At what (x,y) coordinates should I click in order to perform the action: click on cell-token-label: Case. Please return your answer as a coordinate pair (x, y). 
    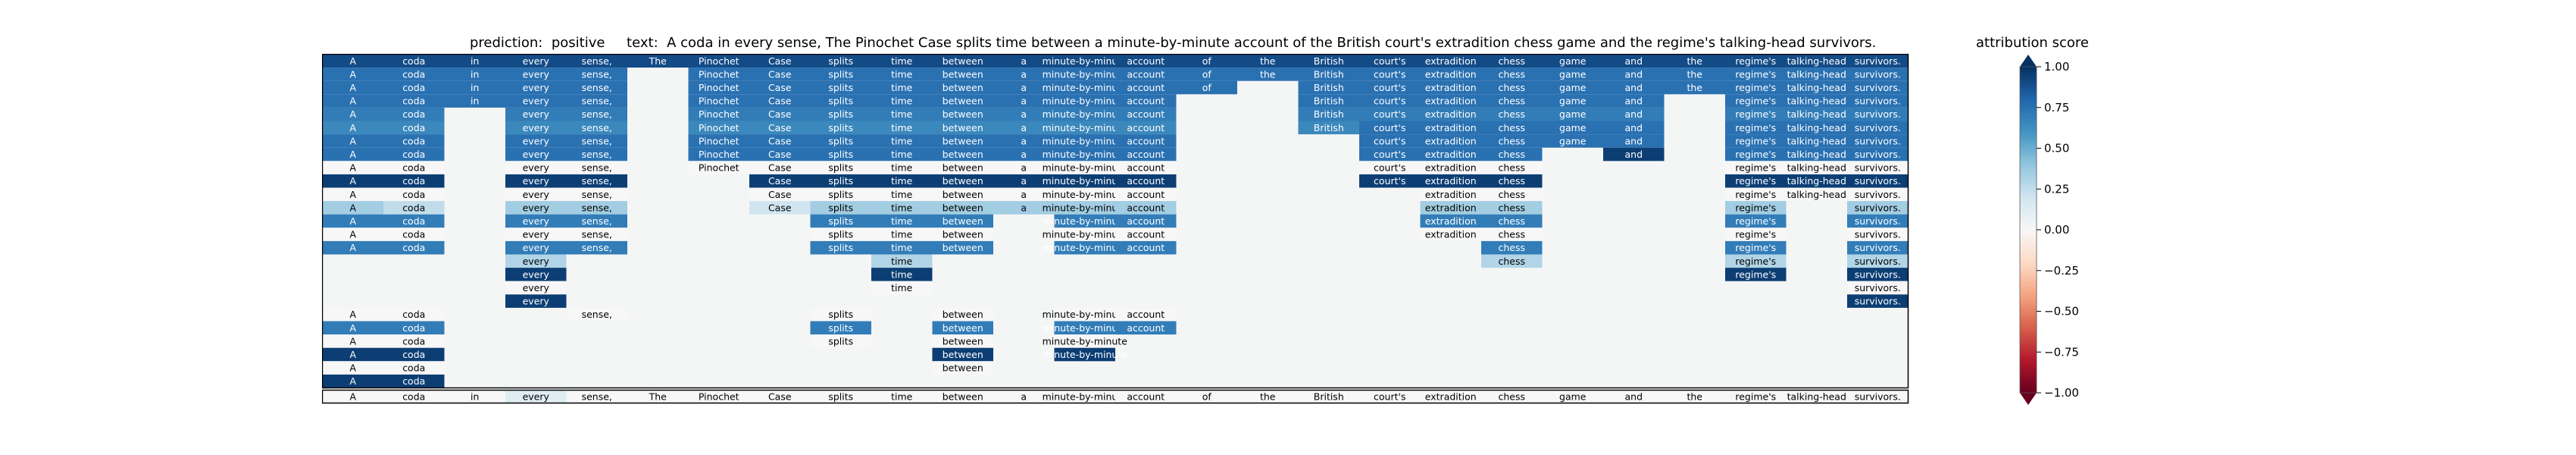
    Looking at the image, I should click on (780, 140).